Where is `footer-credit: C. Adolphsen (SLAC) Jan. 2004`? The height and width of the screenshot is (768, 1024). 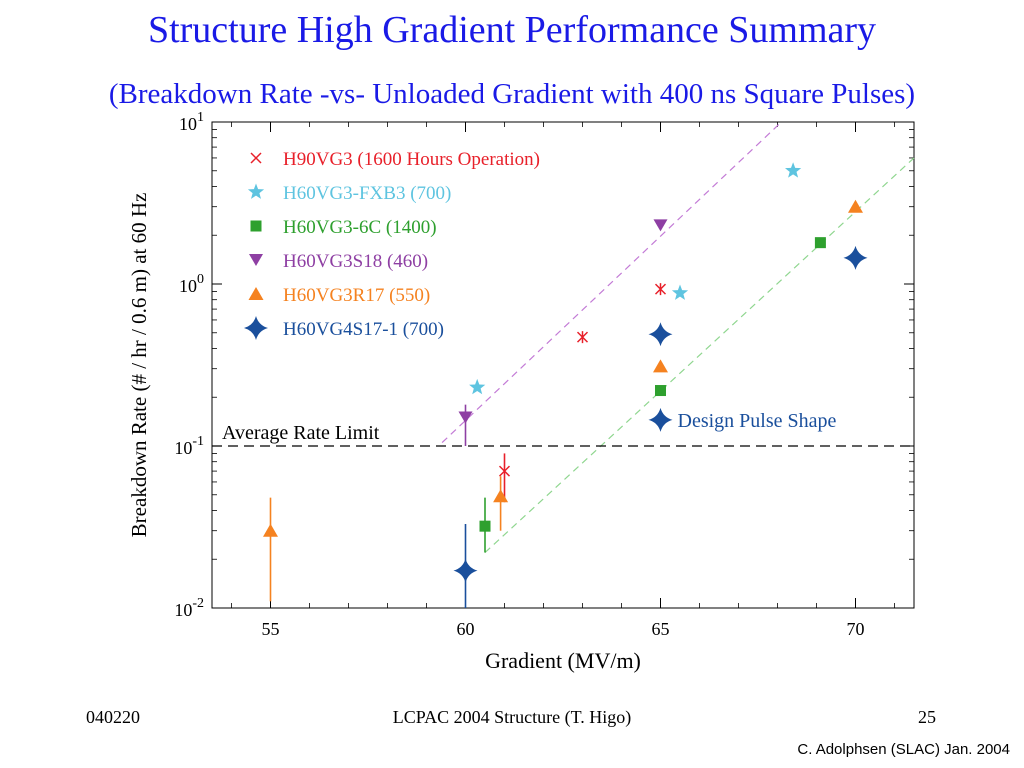 footer-credit: C. Adolphsen (SLAC) Jan. 2004 is located at coordinates (903, 749).